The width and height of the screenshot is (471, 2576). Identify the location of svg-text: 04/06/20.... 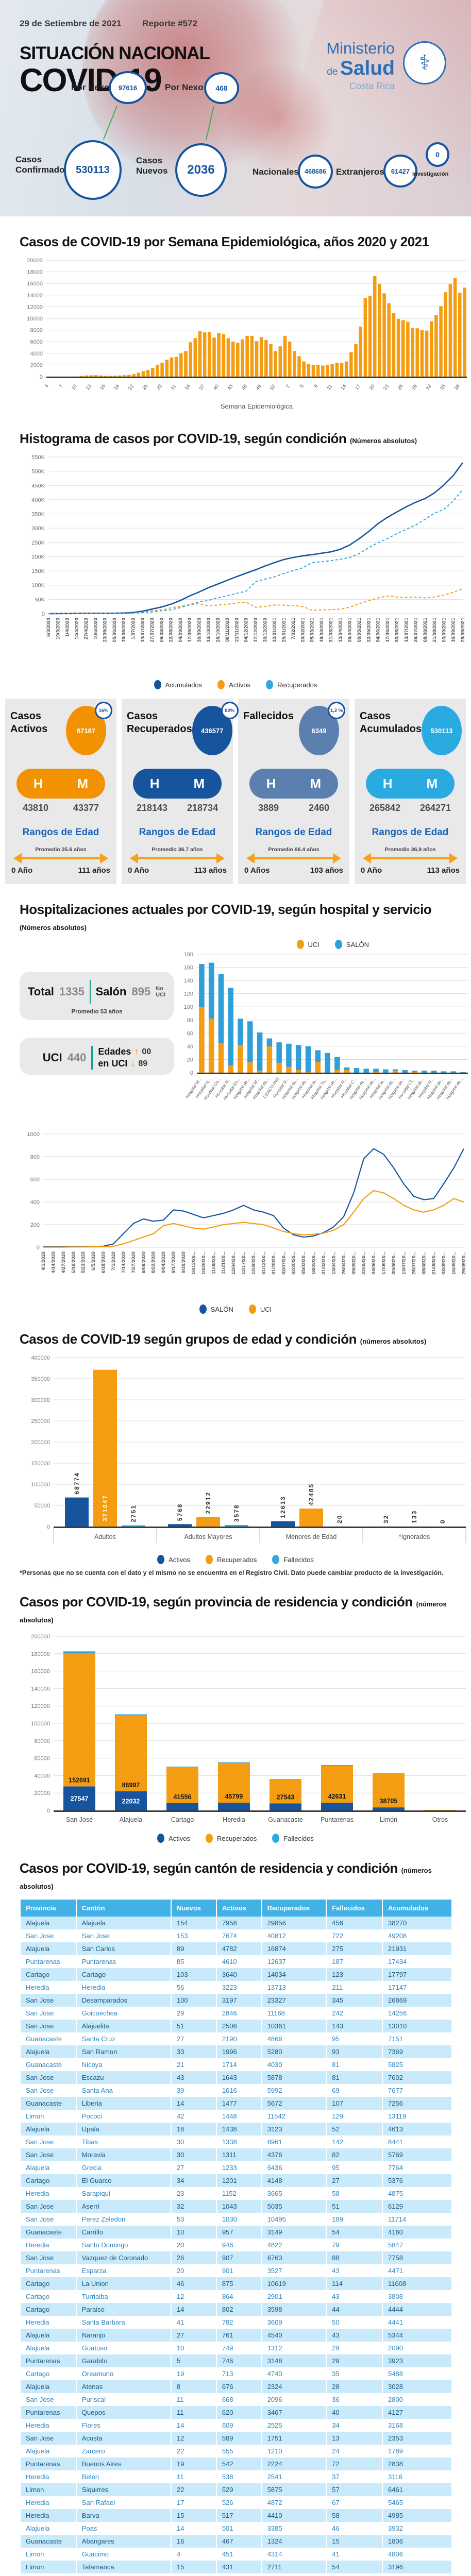
(374, 1263).